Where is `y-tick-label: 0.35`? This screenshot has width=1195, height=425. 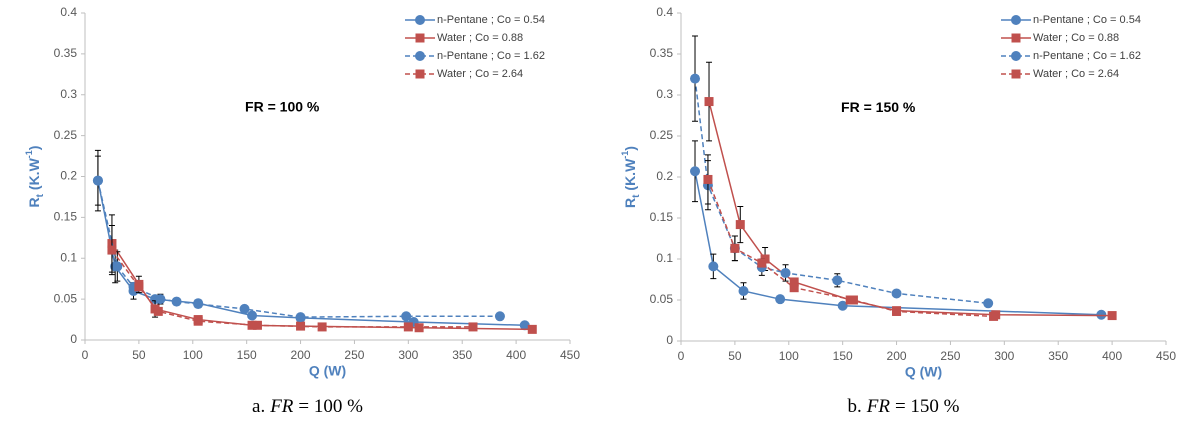 y-tick-label: 0.35 is located at coordinates (66, 53).